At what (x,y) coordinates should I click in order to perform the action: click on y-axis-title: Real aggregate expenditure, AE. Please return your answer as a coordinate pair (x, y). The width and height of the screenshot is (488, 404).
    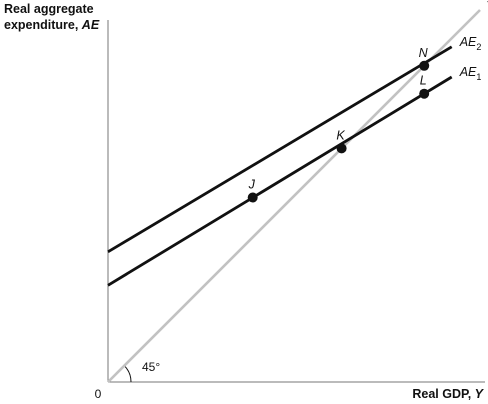
    Looking at the image, I should click on (52, 17).